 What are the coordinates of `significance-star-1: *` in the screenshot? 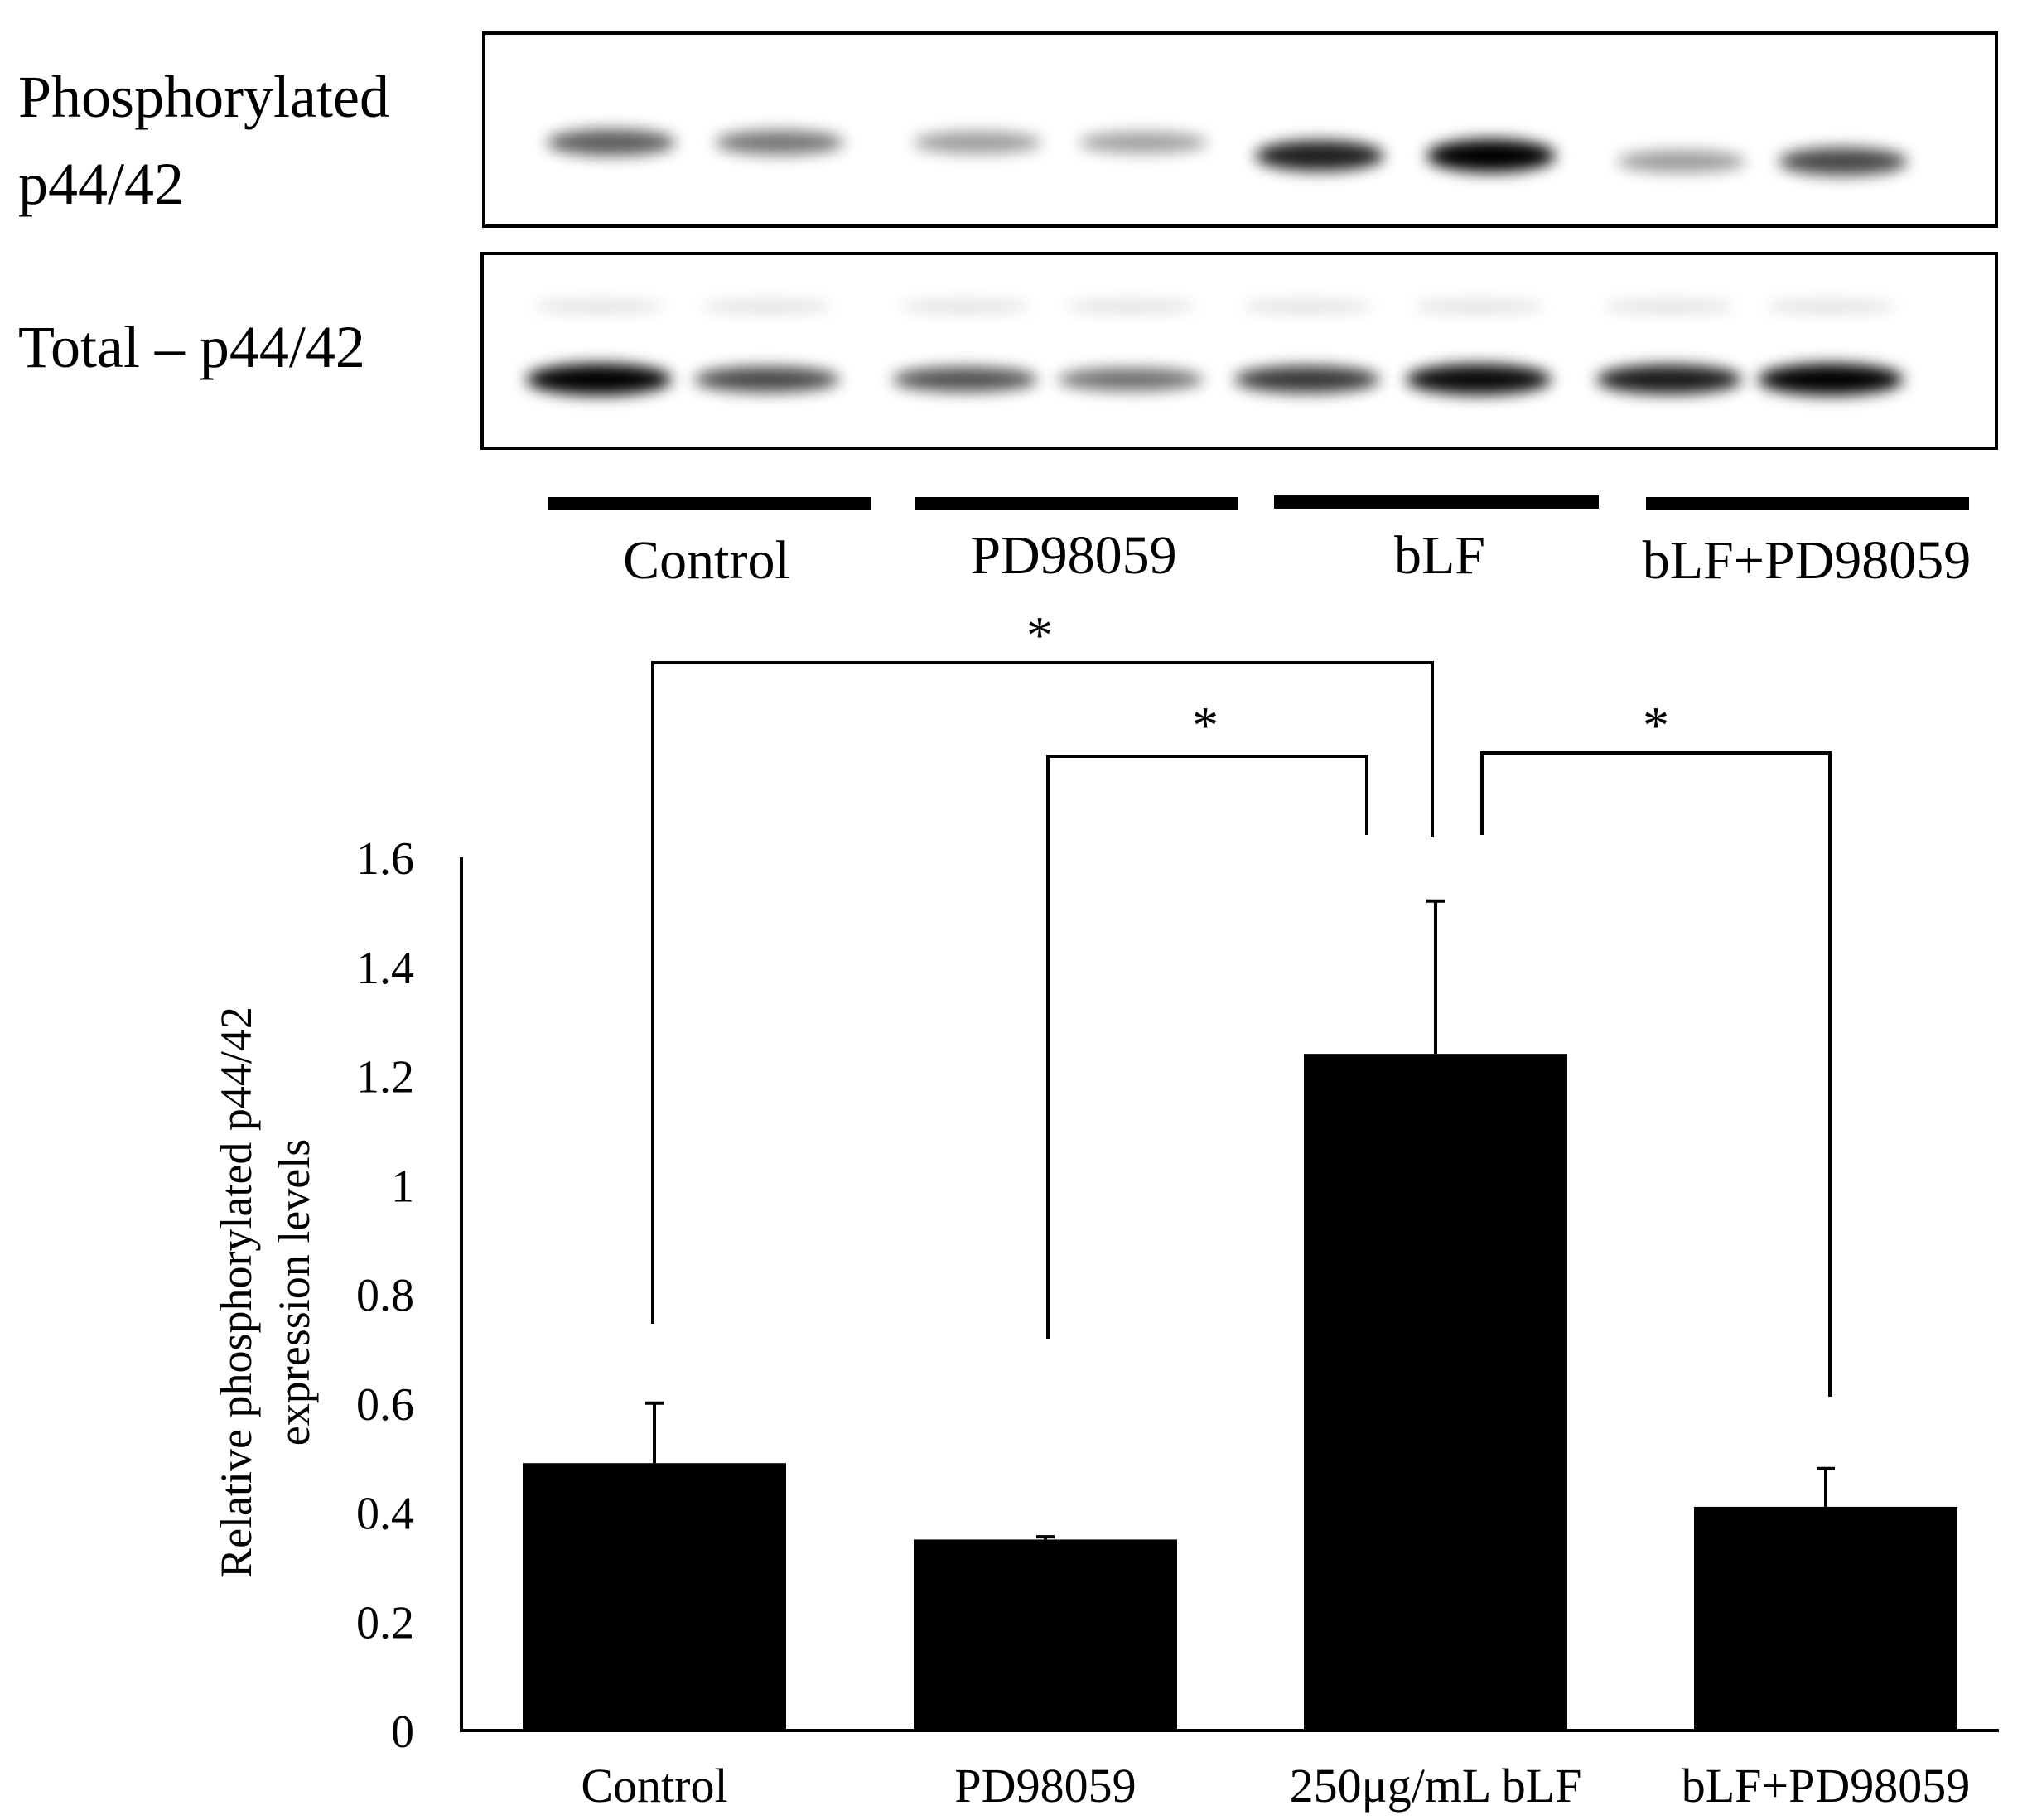 It's located at (1039, 635).